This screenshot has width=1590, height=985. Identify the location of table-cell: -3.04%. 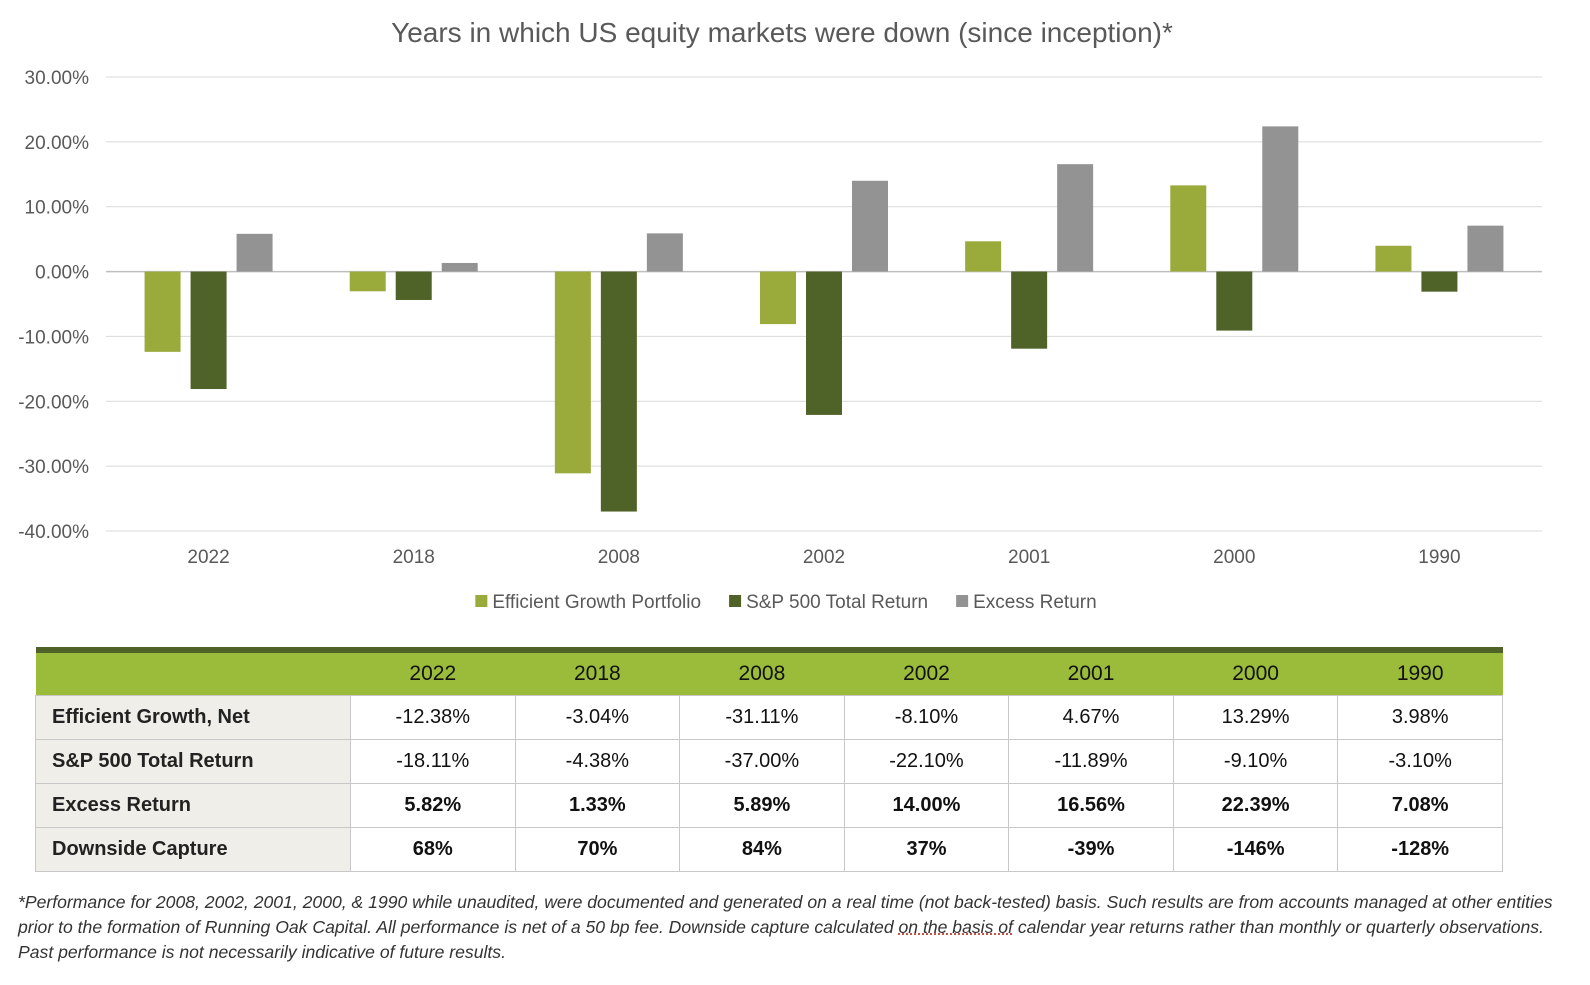
(597, 717).